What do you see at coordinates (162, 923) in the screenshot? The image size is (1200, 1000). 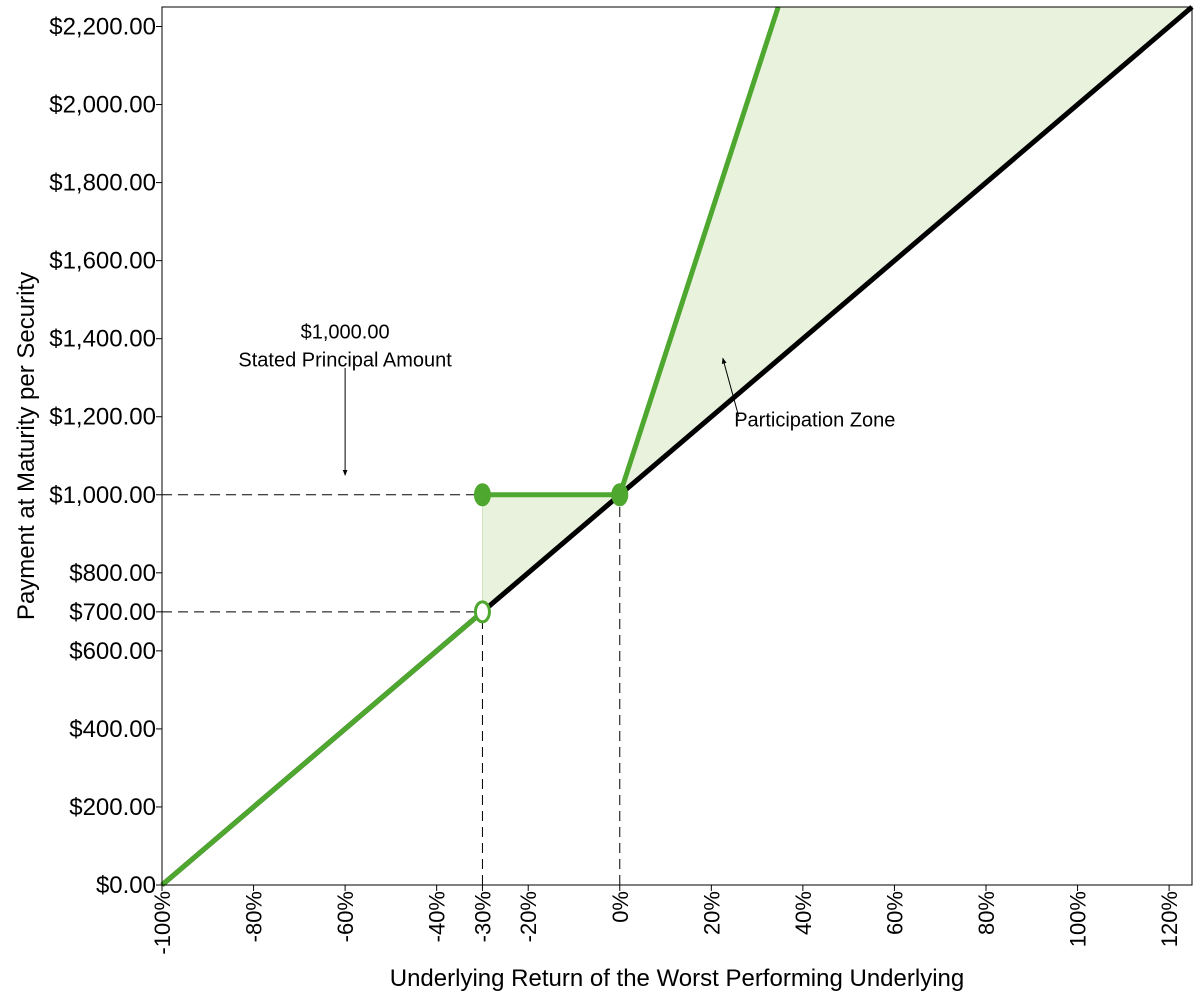 I see `x-tick-label: -100%` at bounding box center [162, 923].